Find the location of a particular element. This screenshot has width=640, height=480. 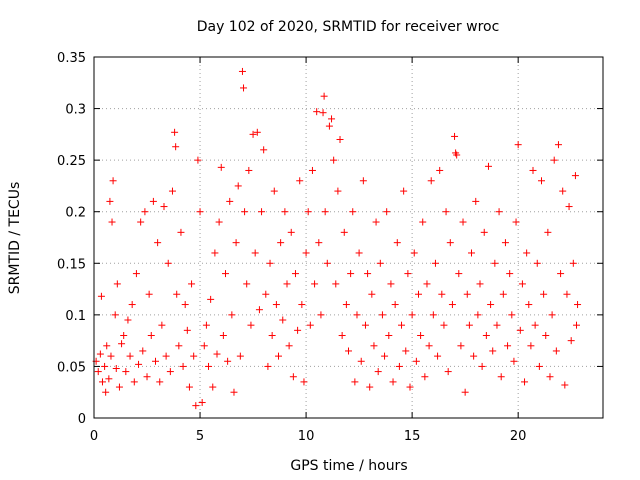

y-tick-label: 0.3 is located at coordinates (75, 110).